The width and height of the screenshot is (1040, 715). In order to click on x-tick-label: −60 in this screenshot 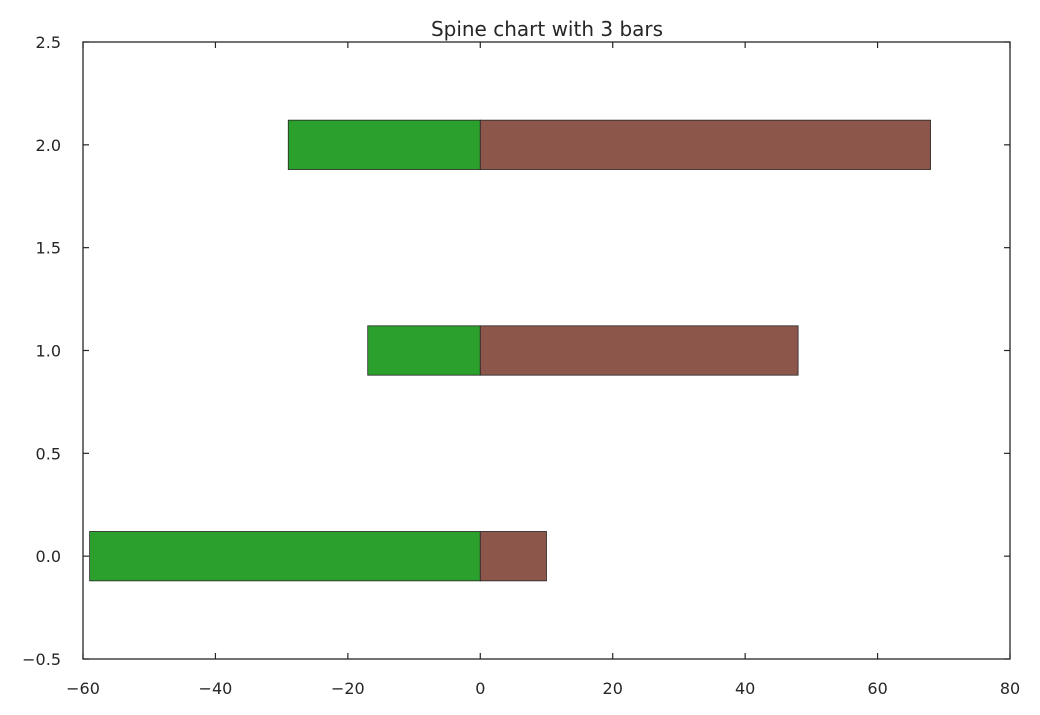, I will do `click(83, 688)`.